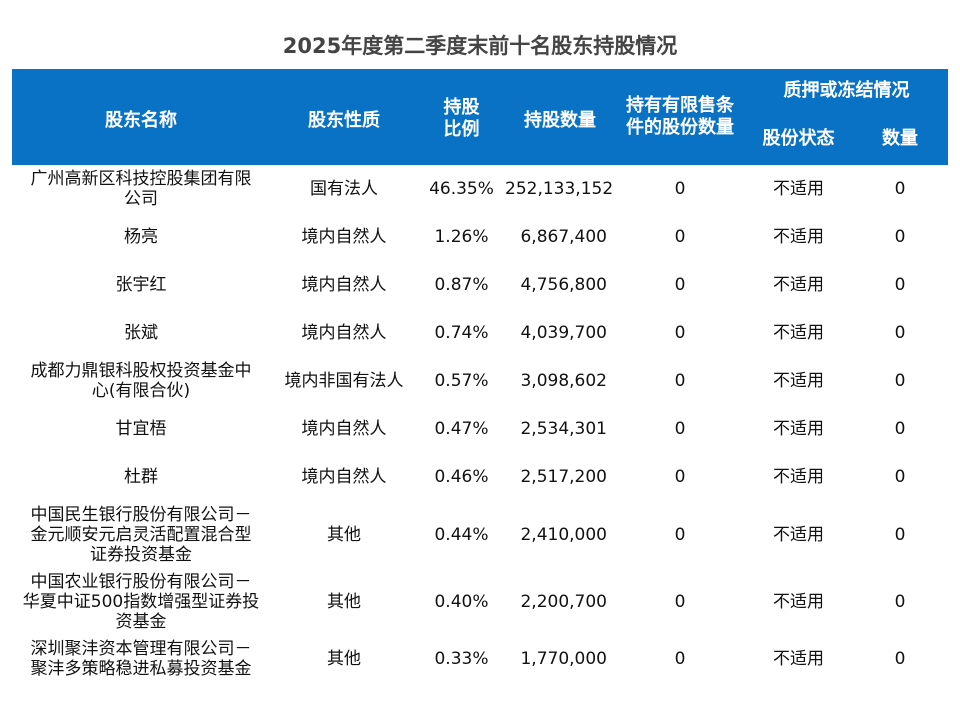  I want to click on shareholder-nature: 境内非国有法人, so click(344, 381).